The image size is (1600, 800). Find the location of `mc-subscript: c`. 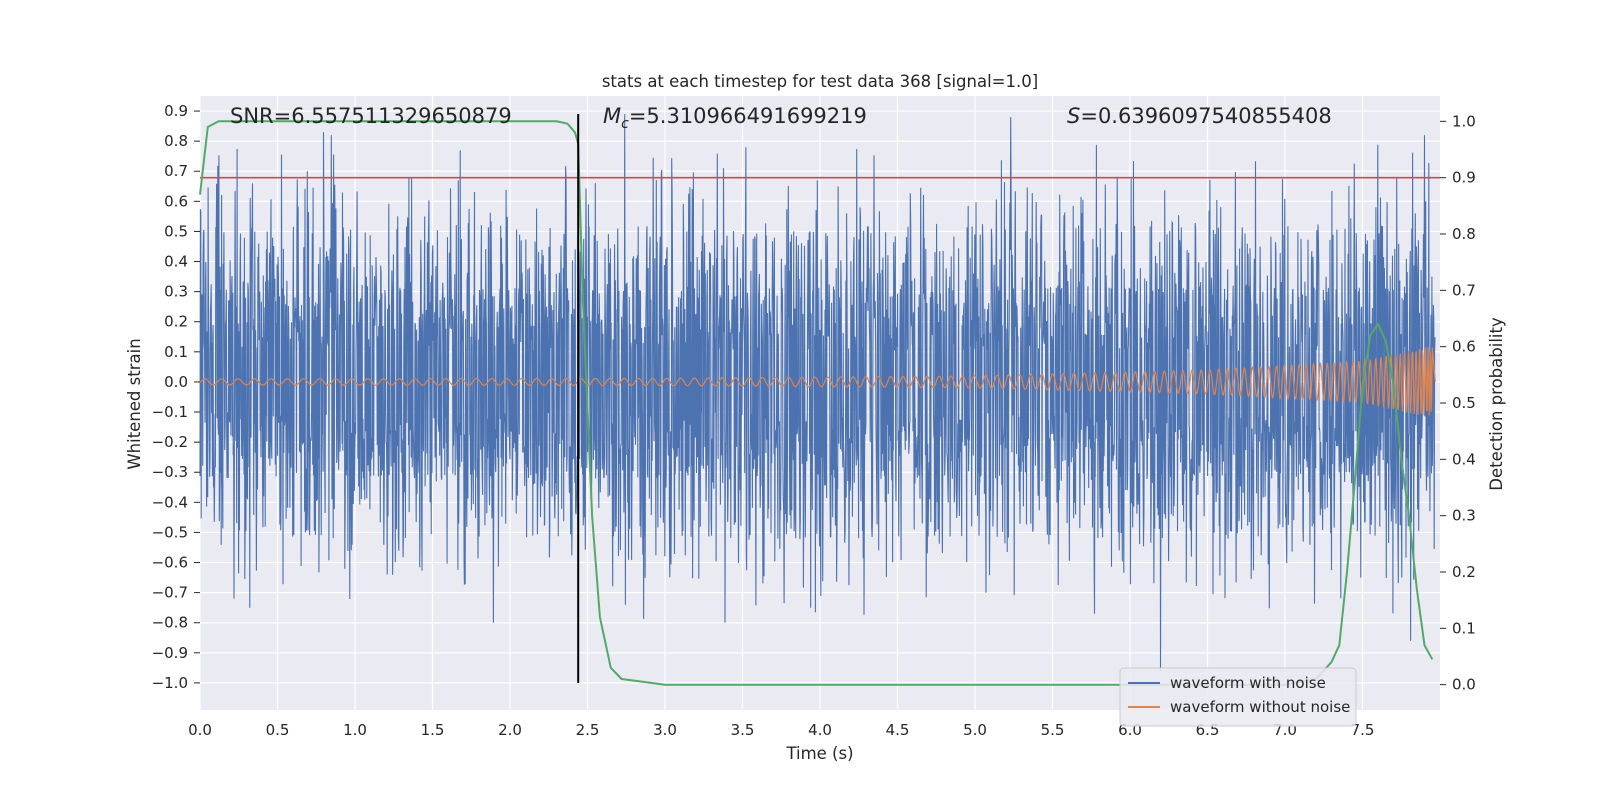

mc-subscript: c is located at coordinates (625, 124).